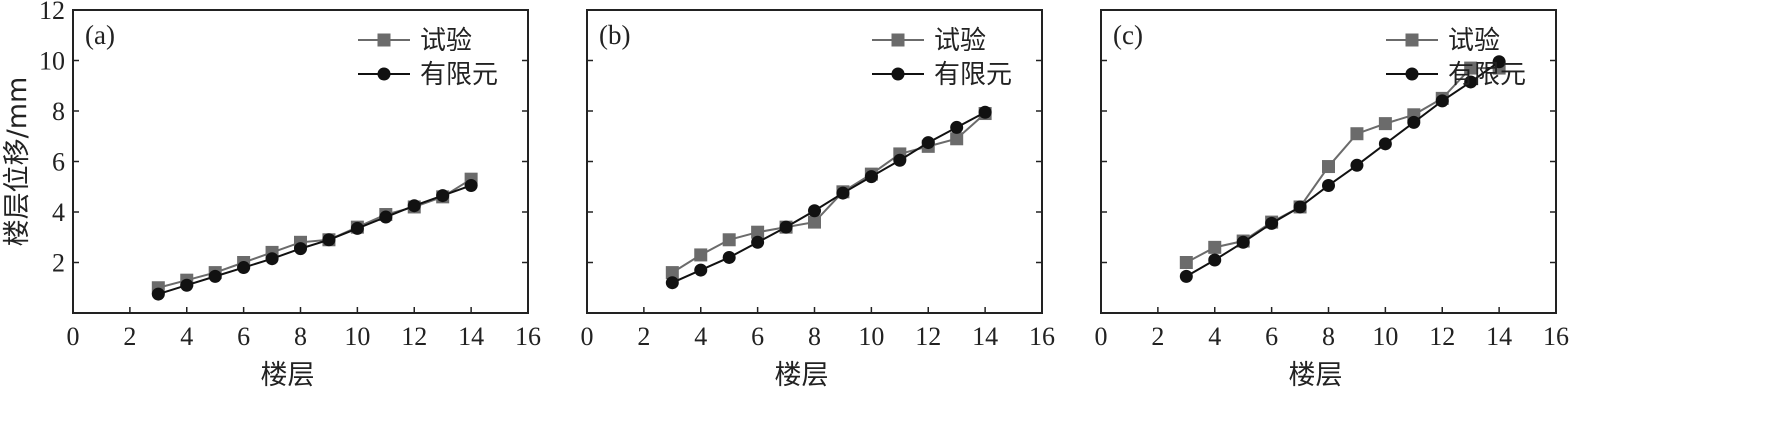 The width and height of the screenshot is (1792, 446). Describe the element at coordinates (1128, 35) in the screenshot. I see `panel-label: (c)` at that location.